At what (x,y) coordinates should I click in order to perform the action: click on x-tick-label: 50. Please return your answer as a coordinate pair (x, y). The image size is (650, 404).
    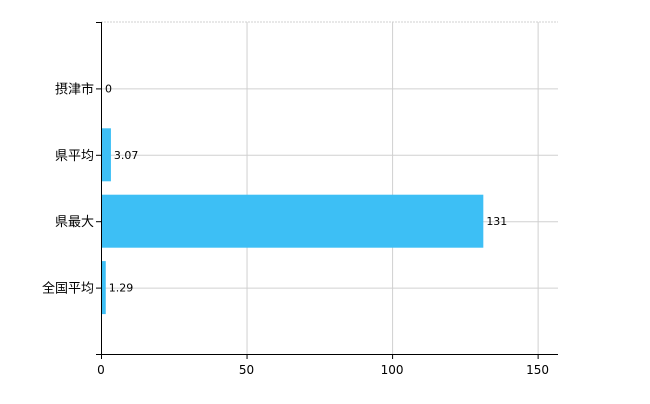
    Looking at the image, I should click on (246, 370).